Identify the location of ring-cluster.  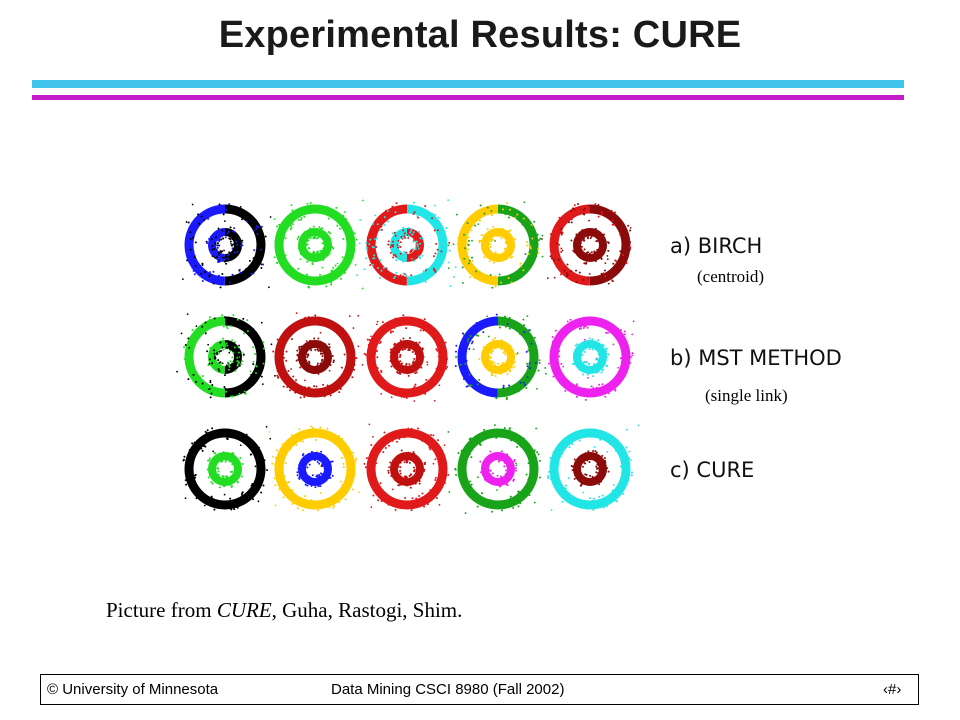
(403, 358).